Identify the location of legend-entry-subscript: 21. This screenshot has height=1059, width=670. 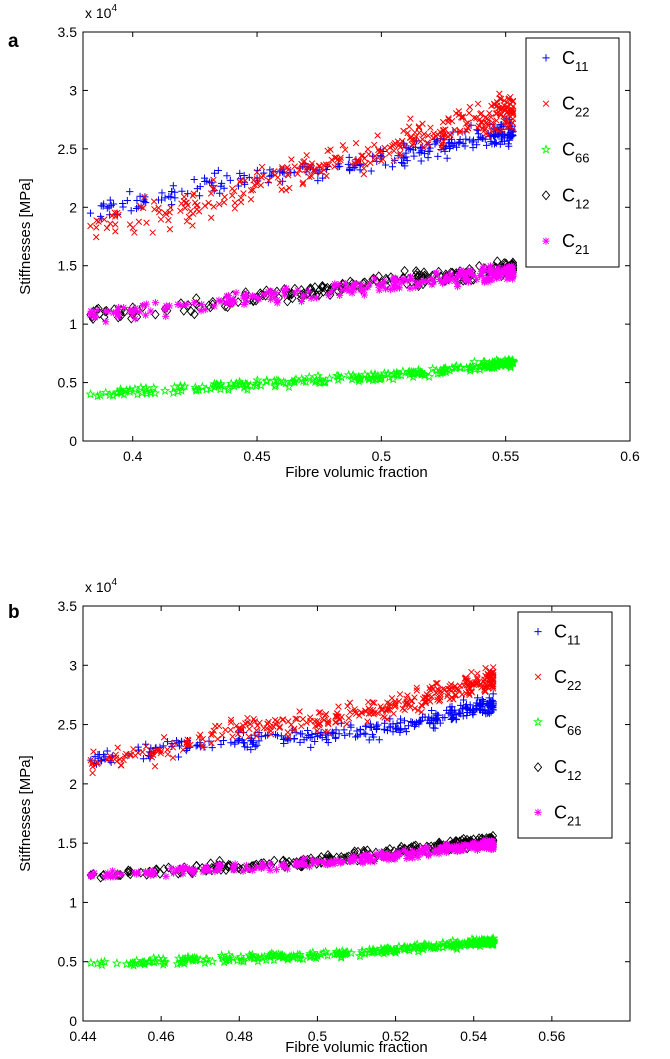
(574, 820).